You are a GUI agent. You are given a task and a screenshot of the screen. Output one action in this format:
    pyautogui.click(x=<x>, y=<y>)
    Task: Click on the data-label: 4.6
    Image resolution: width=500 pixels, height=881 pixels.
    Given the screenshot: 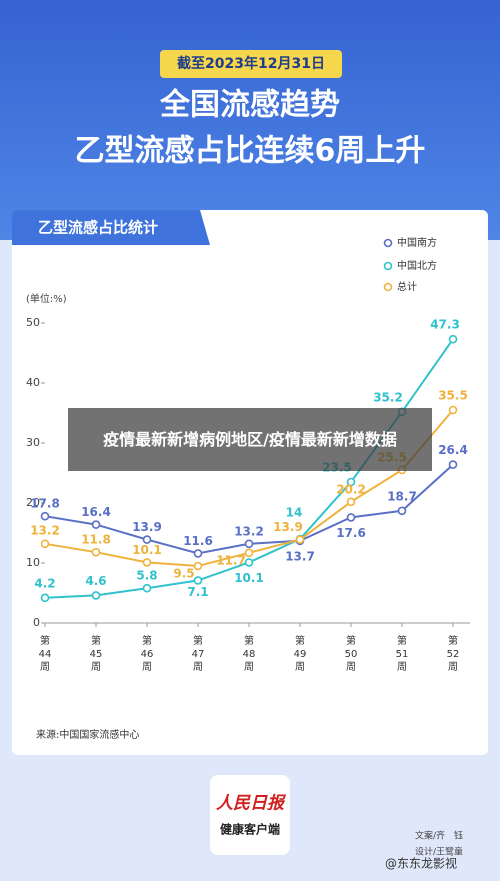 What is the action you would take?
    pyautogui.click(x=95, y=581)
    